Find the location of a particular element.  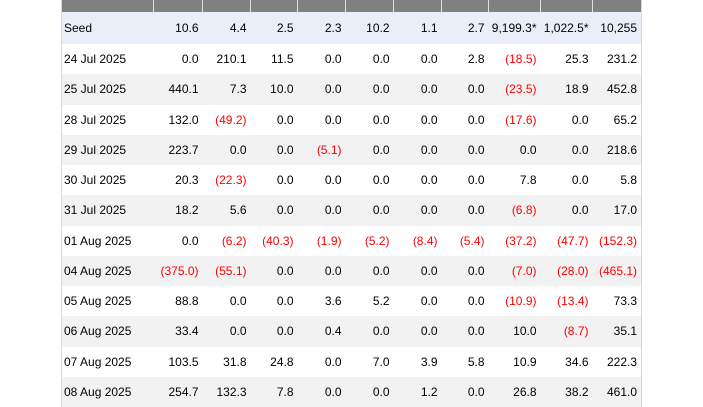

table-cell: (7.0) is located at coordinates (514, 270).